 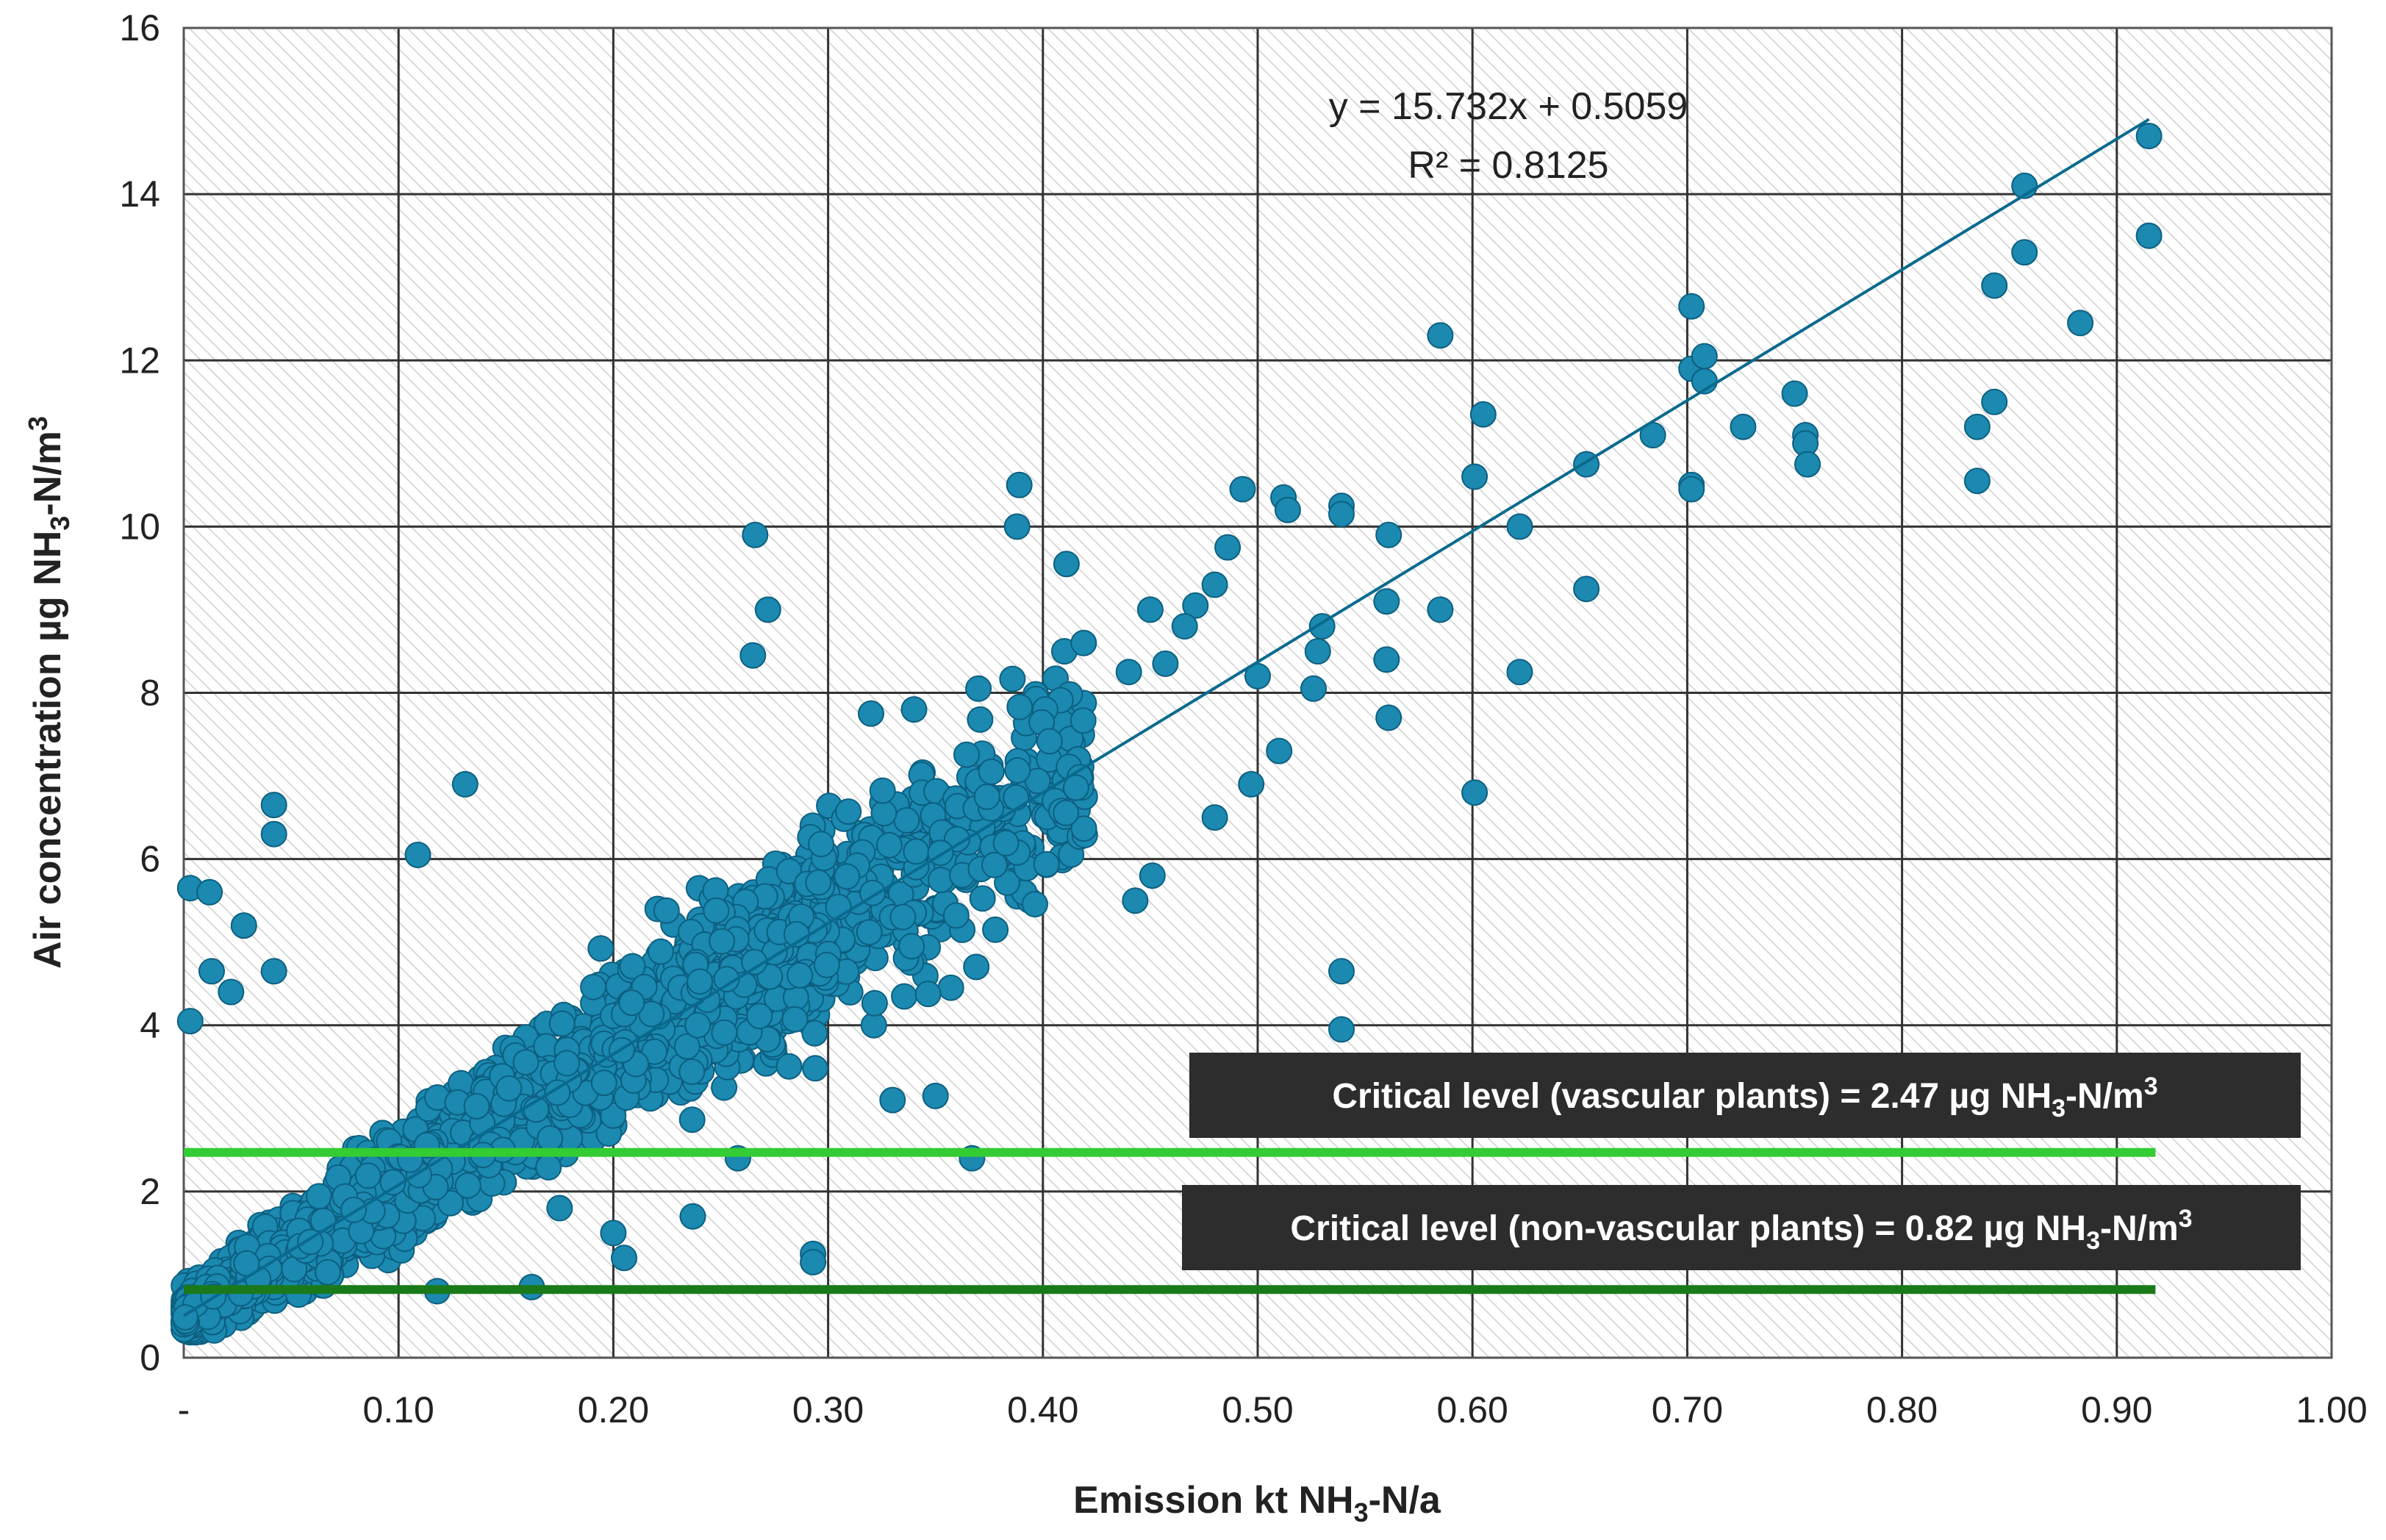 What do you see at coordinates (1508, 166) in the screenshot?
I see `trendline-r-squared: R² = 0.8125` at bounding box center [1508, 166].